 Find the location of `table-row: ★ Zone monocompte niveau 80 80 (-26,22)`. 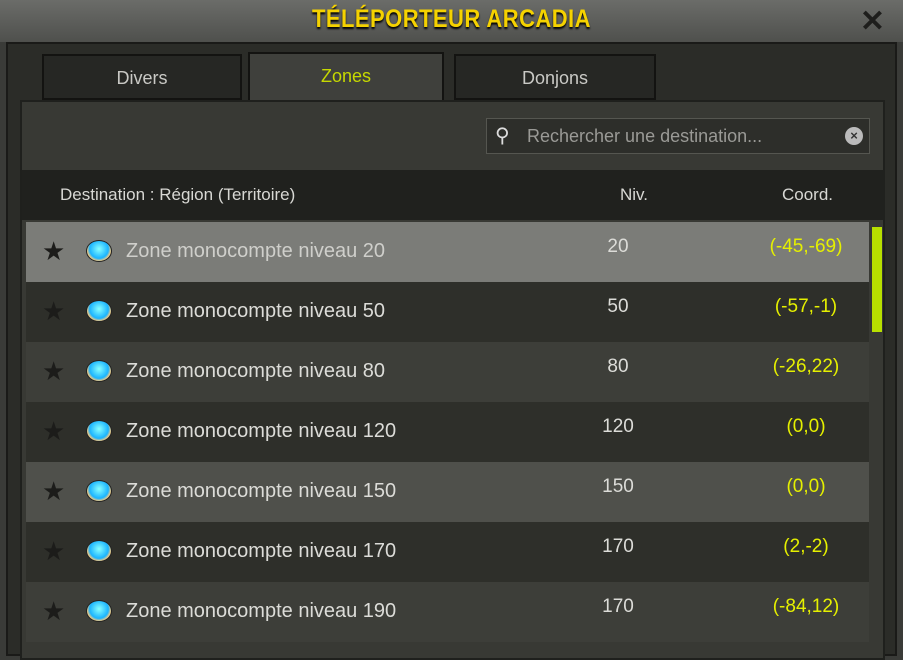

table-row: ★ Zone monocompte niveau 80 80 (-26,22) is located at coordinates (447, 372).